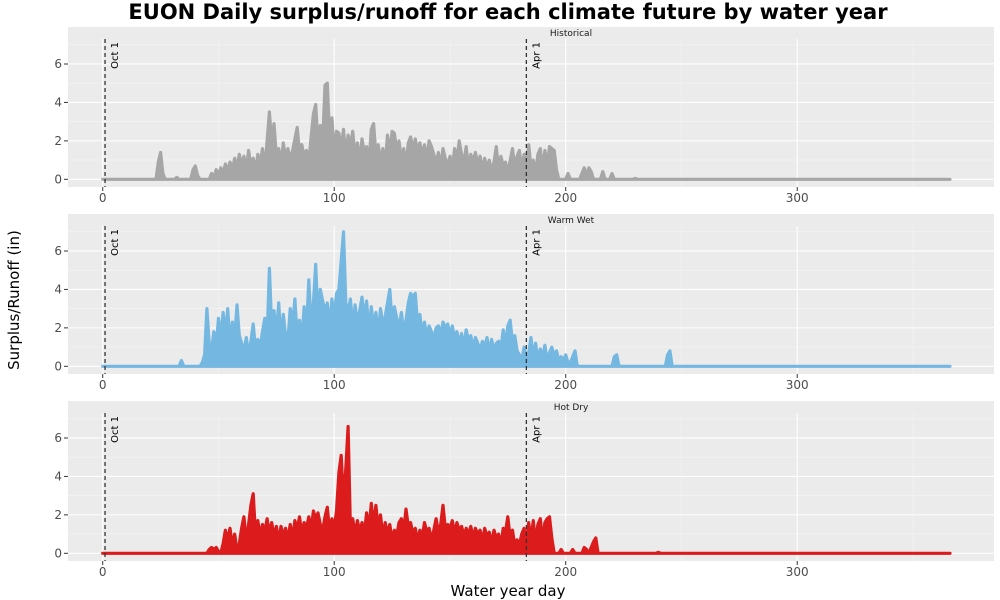  I want to click on y-axis-title: Surplus/Runoff (in), so click(14, 300).